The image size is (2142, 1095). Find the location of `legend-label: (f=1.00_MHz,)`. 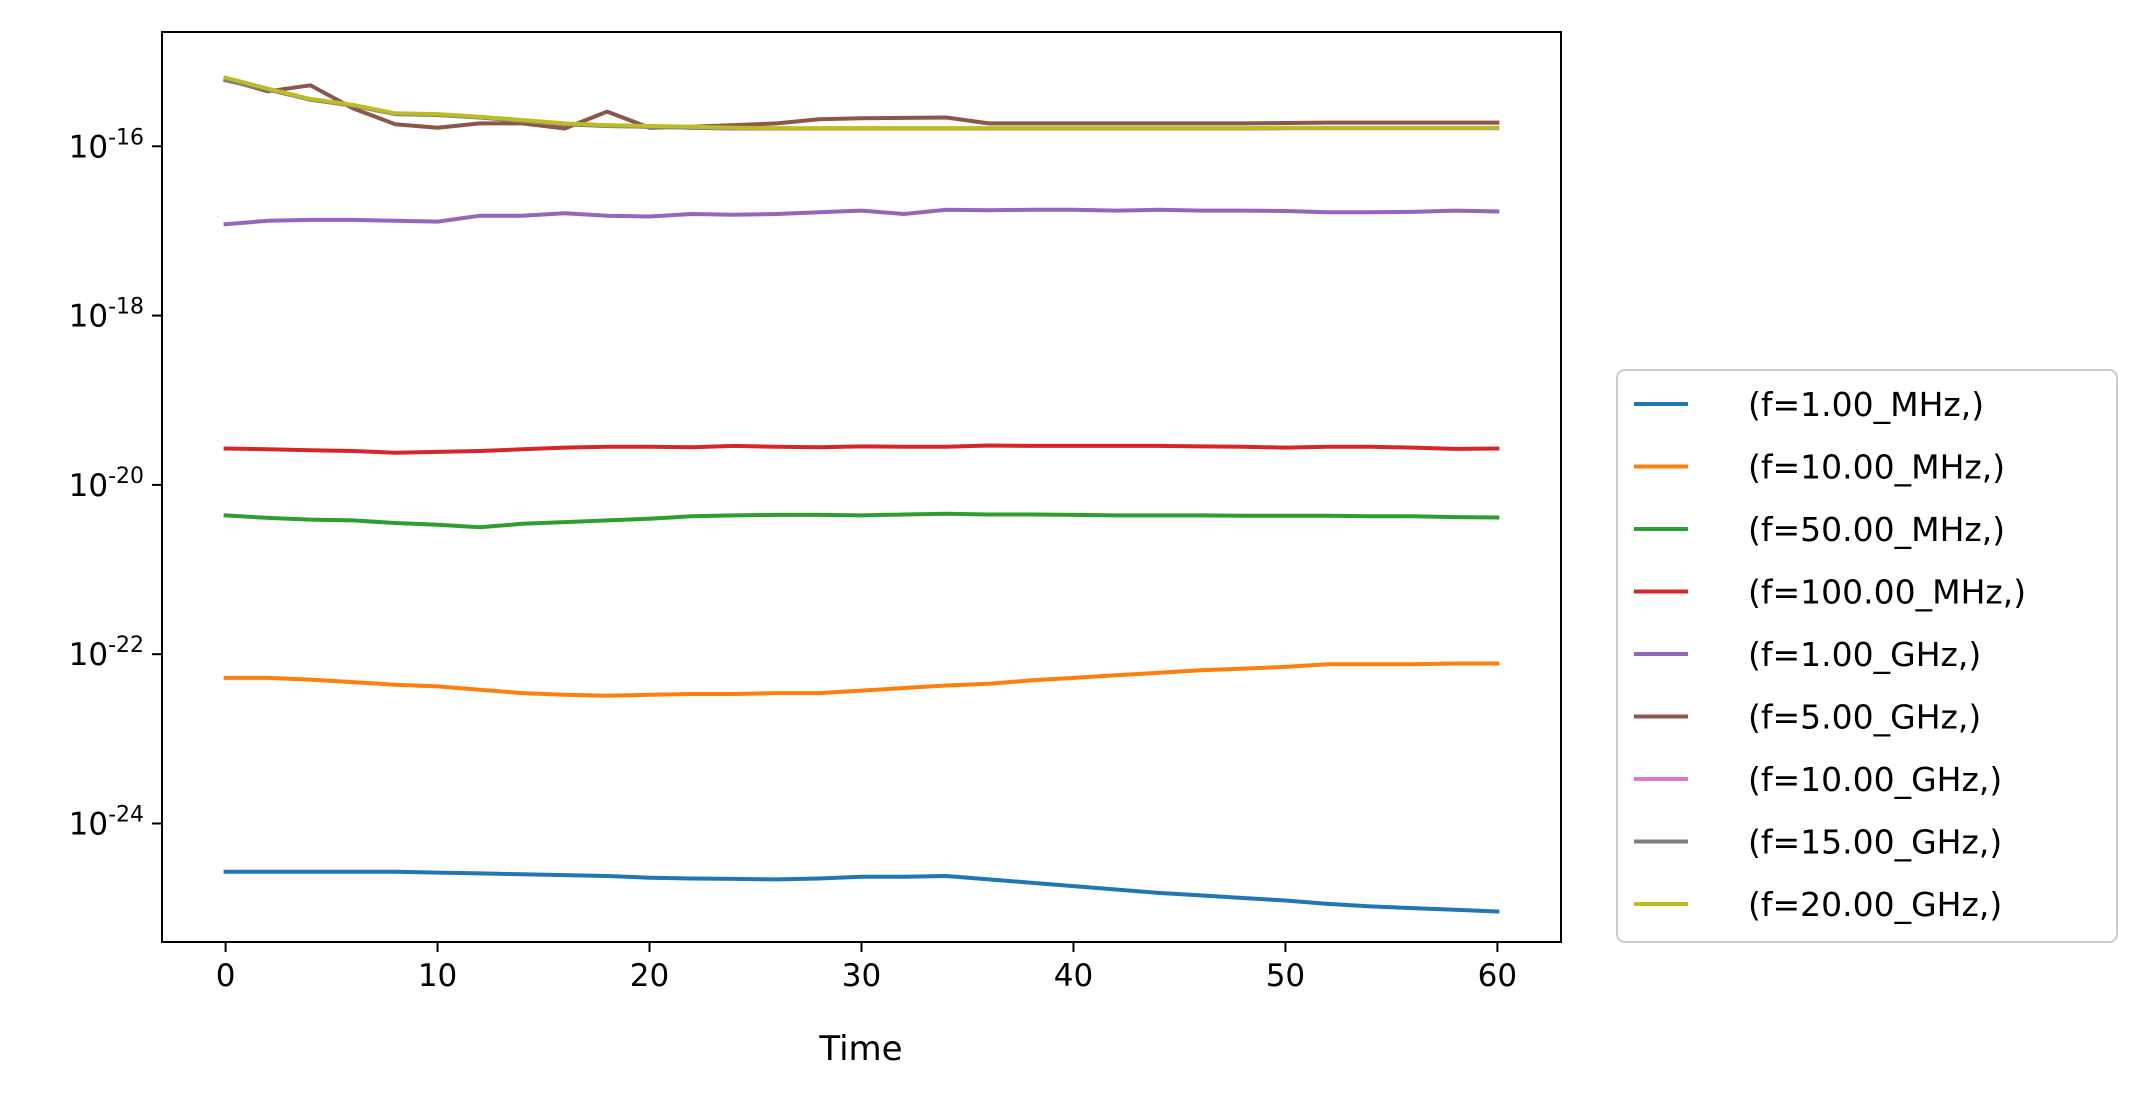

legend-label: (f=1.00_MHz,) is located at coordinates (1866, 404).